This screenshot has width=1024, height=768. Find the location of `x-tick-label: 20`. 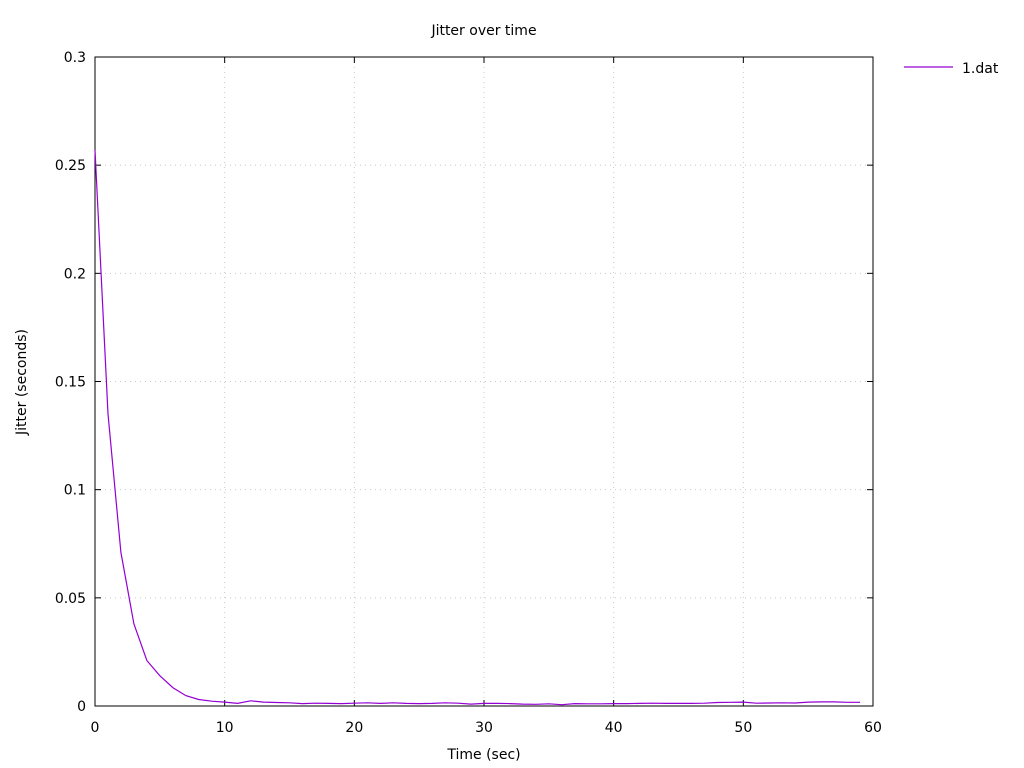

x-tick-label: 20 is located at coordinates (354, 728).